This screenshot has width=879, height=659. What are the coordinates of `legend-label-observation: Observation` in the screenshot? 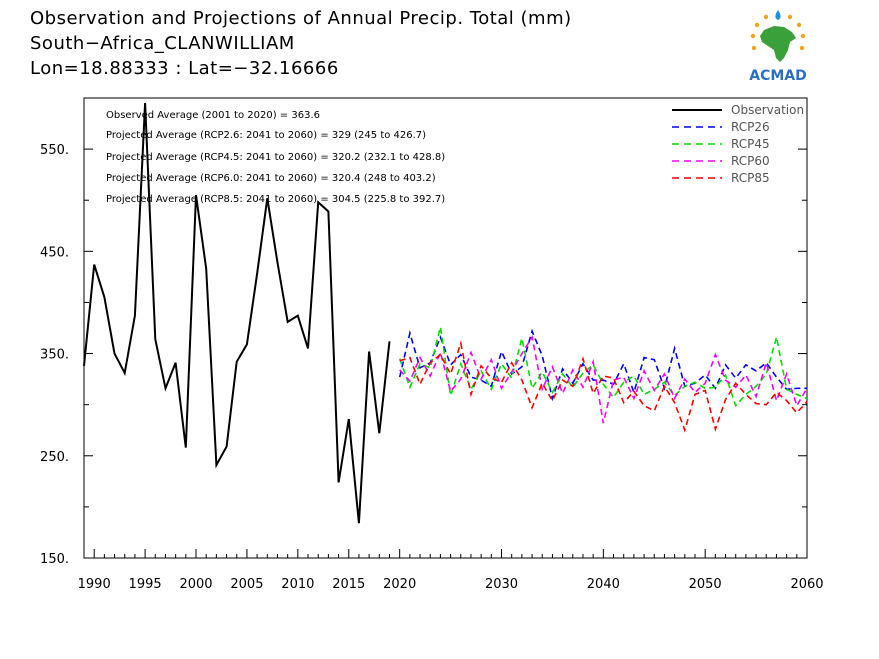 It's located at (767, 110).